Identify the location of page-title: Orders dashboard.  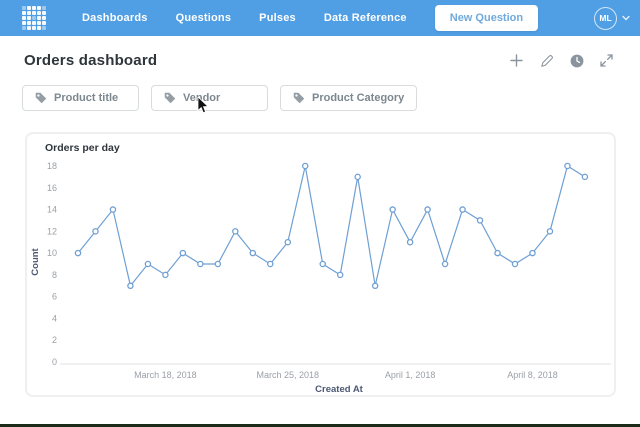
(91, 60).